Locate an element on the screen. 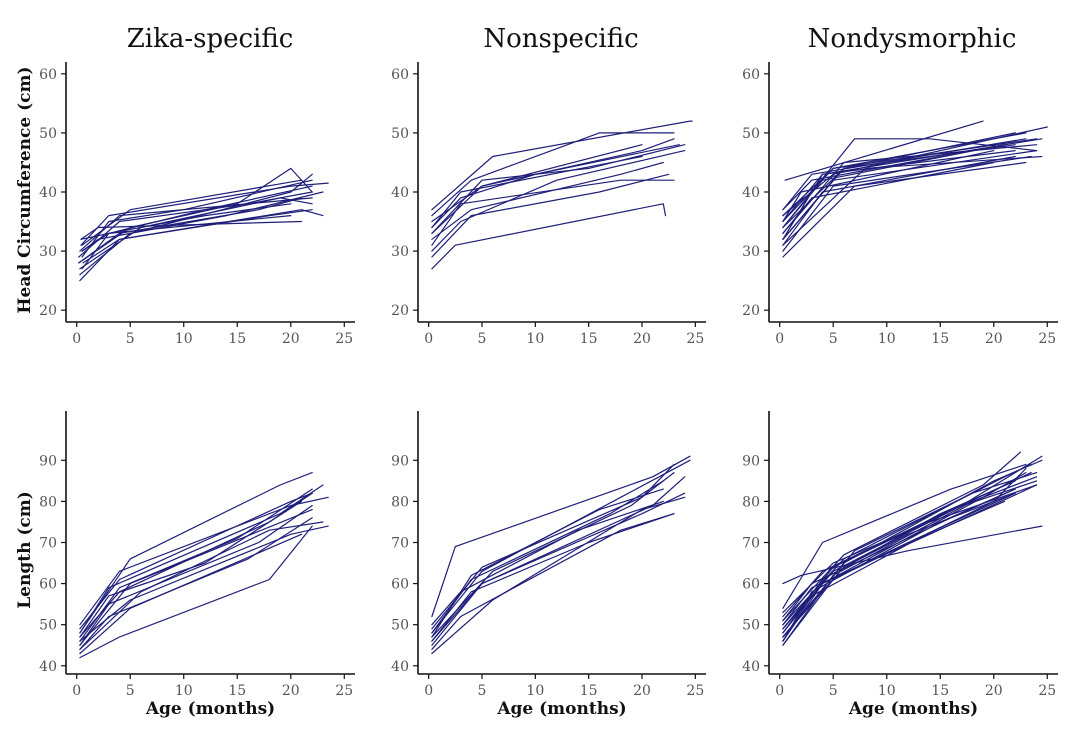 The image size is (1077, 729). y-tick-label: 80 is located at coordinates (48, 502).